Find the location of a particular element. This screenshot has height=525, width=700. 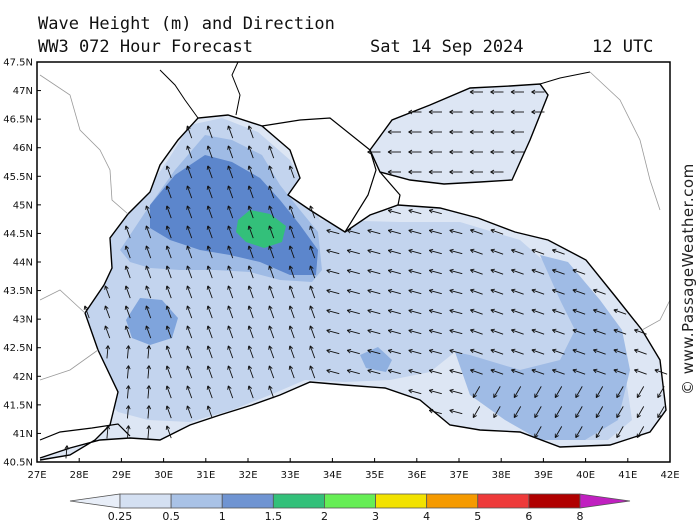

legend-label: 3 is located at coordinates (375, 516).